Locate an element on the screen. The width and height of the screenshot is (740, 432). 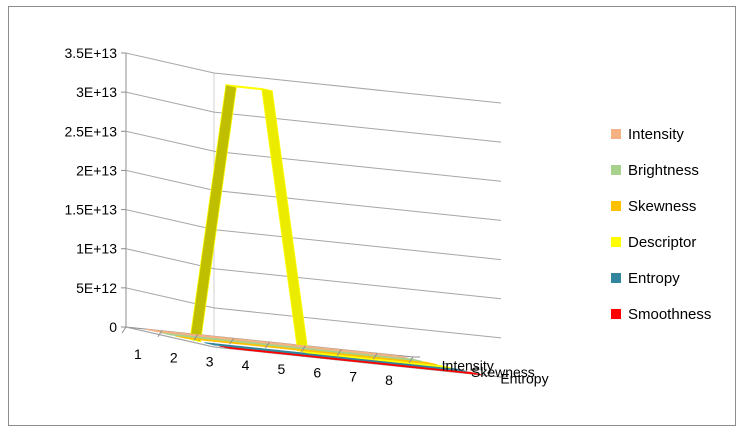
x-tick-label: 3 is located at coordinates (210, 361).